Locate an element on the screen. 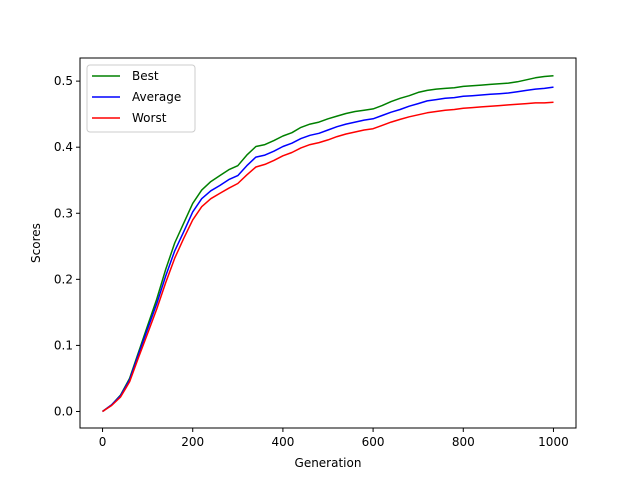 Image resolution: width=640 pixels, height=480 pixels. x-tick-label: 400 is located at coordinates (282, 442).